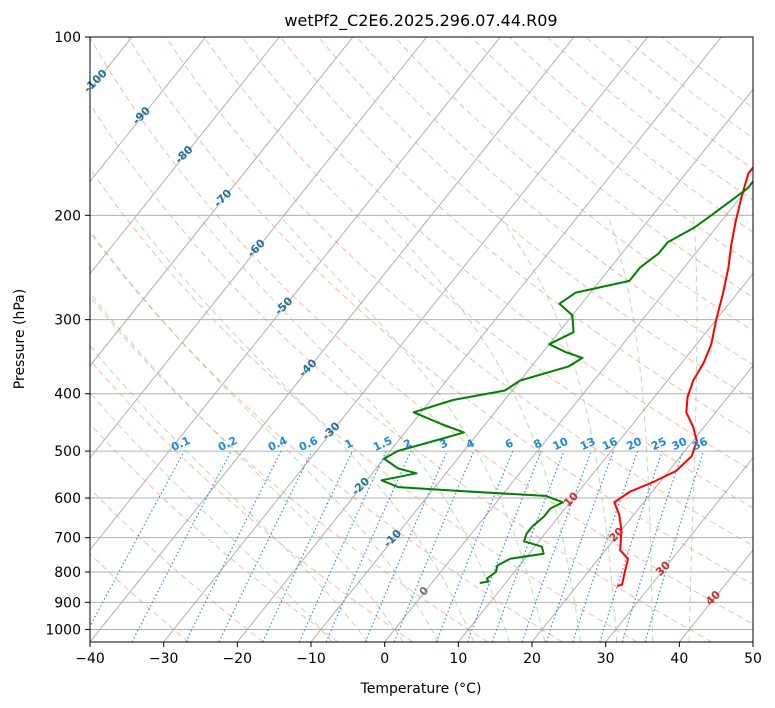  What do you see at coordinates (610, 444) in the screenshot?
I see `mixing-ratio-label: 16` at bounding box center [610, 444].